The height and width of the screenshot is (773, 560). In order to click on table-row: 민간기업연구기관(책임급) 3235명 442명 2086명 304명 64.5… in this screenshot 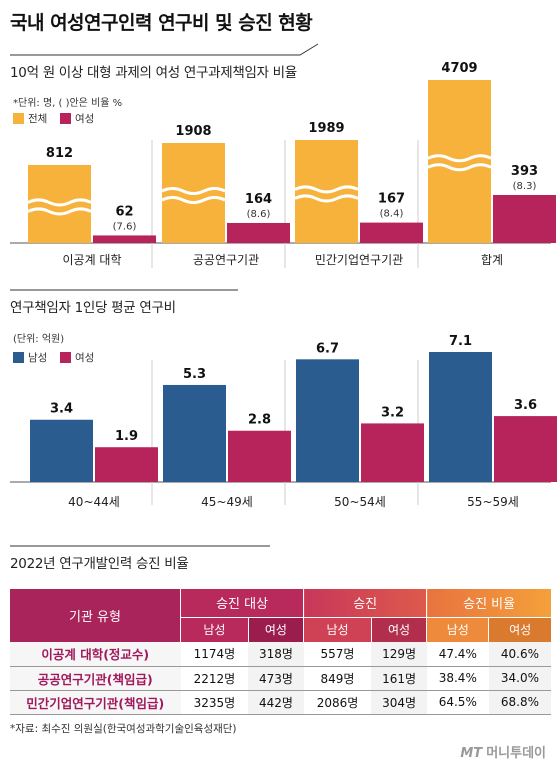, I will do `click(280, 702)`.